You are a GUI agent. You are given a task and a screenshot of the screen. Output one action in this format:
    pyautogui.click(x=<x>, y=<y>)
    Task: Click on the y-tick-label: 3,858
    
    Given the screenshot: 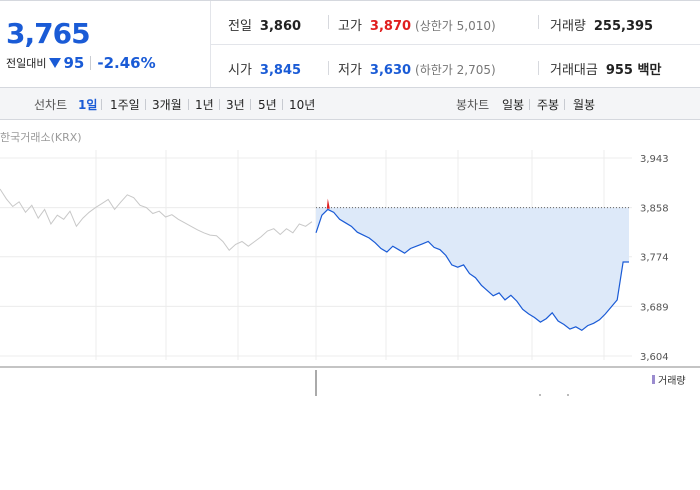 What is the action you would take?
    pyautogui.click(x=654, y=209)
    